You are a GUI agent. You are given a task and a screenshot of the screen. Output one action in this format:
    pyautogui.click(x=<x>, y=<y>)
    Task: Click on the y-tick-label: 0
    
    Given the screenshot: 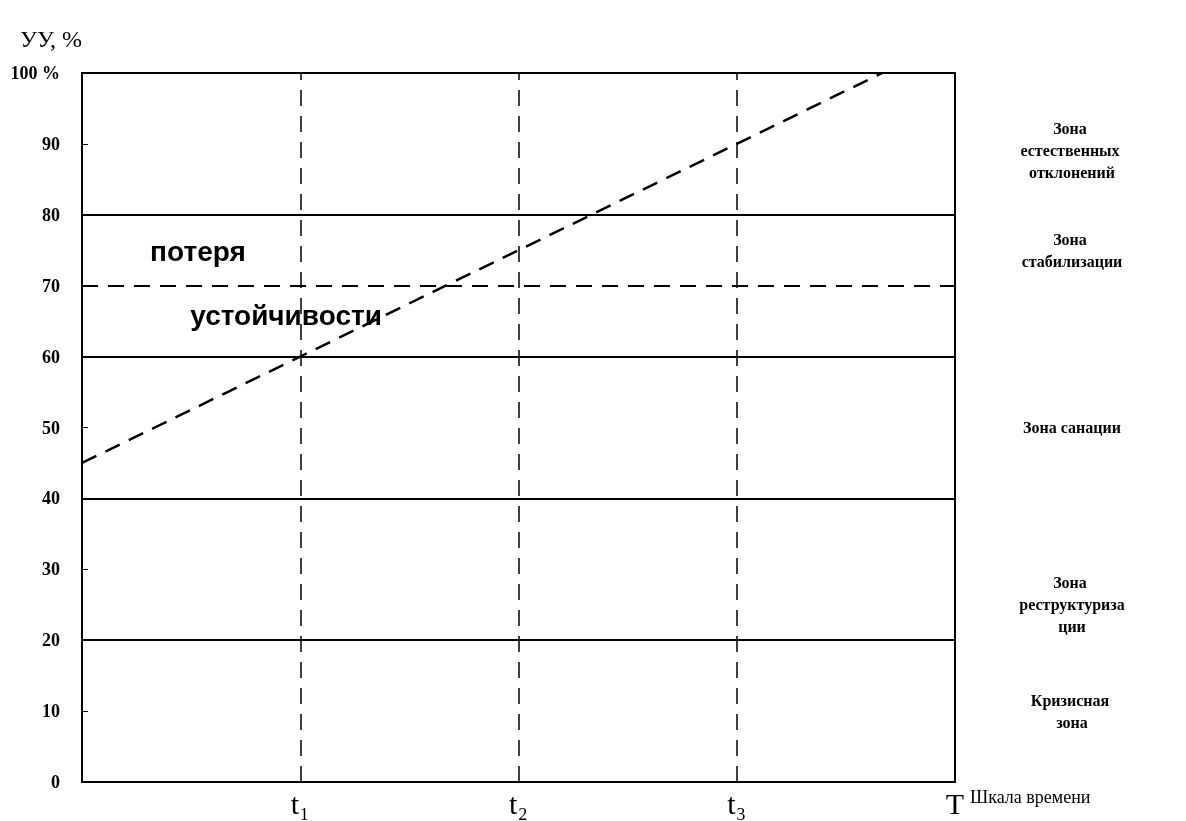 What is the action you would take?
    pyautogui.click(x=55, y=782)
    